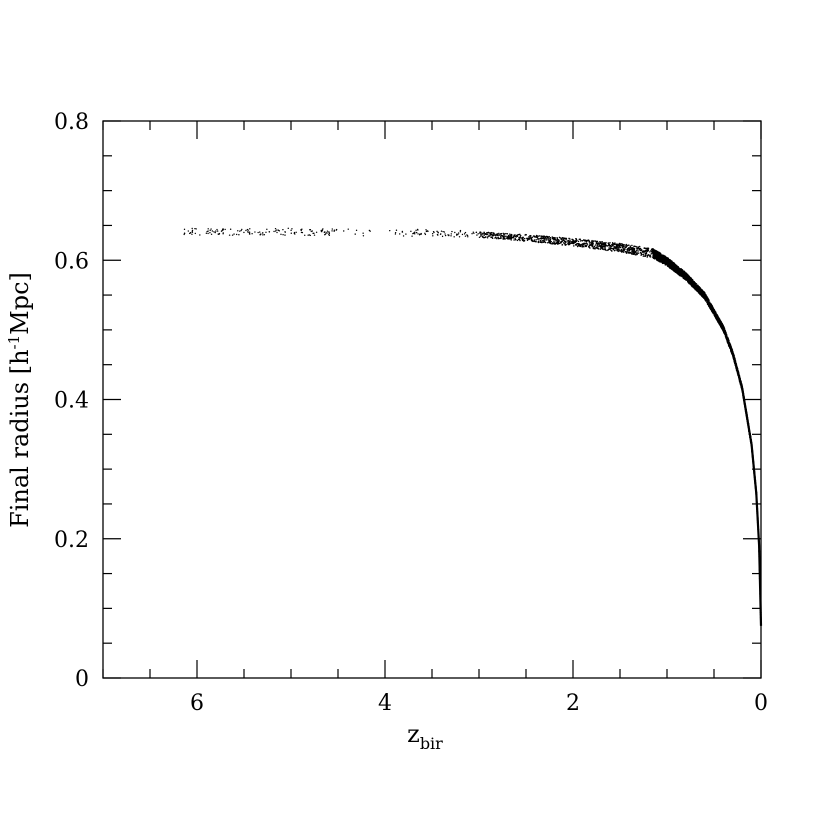 The image size is (830, 830). What do you see at coordinates (20, 438) in the screenshot?
I see `y-axis-label-main: Final radius [h` at bounding box center [20, 438].